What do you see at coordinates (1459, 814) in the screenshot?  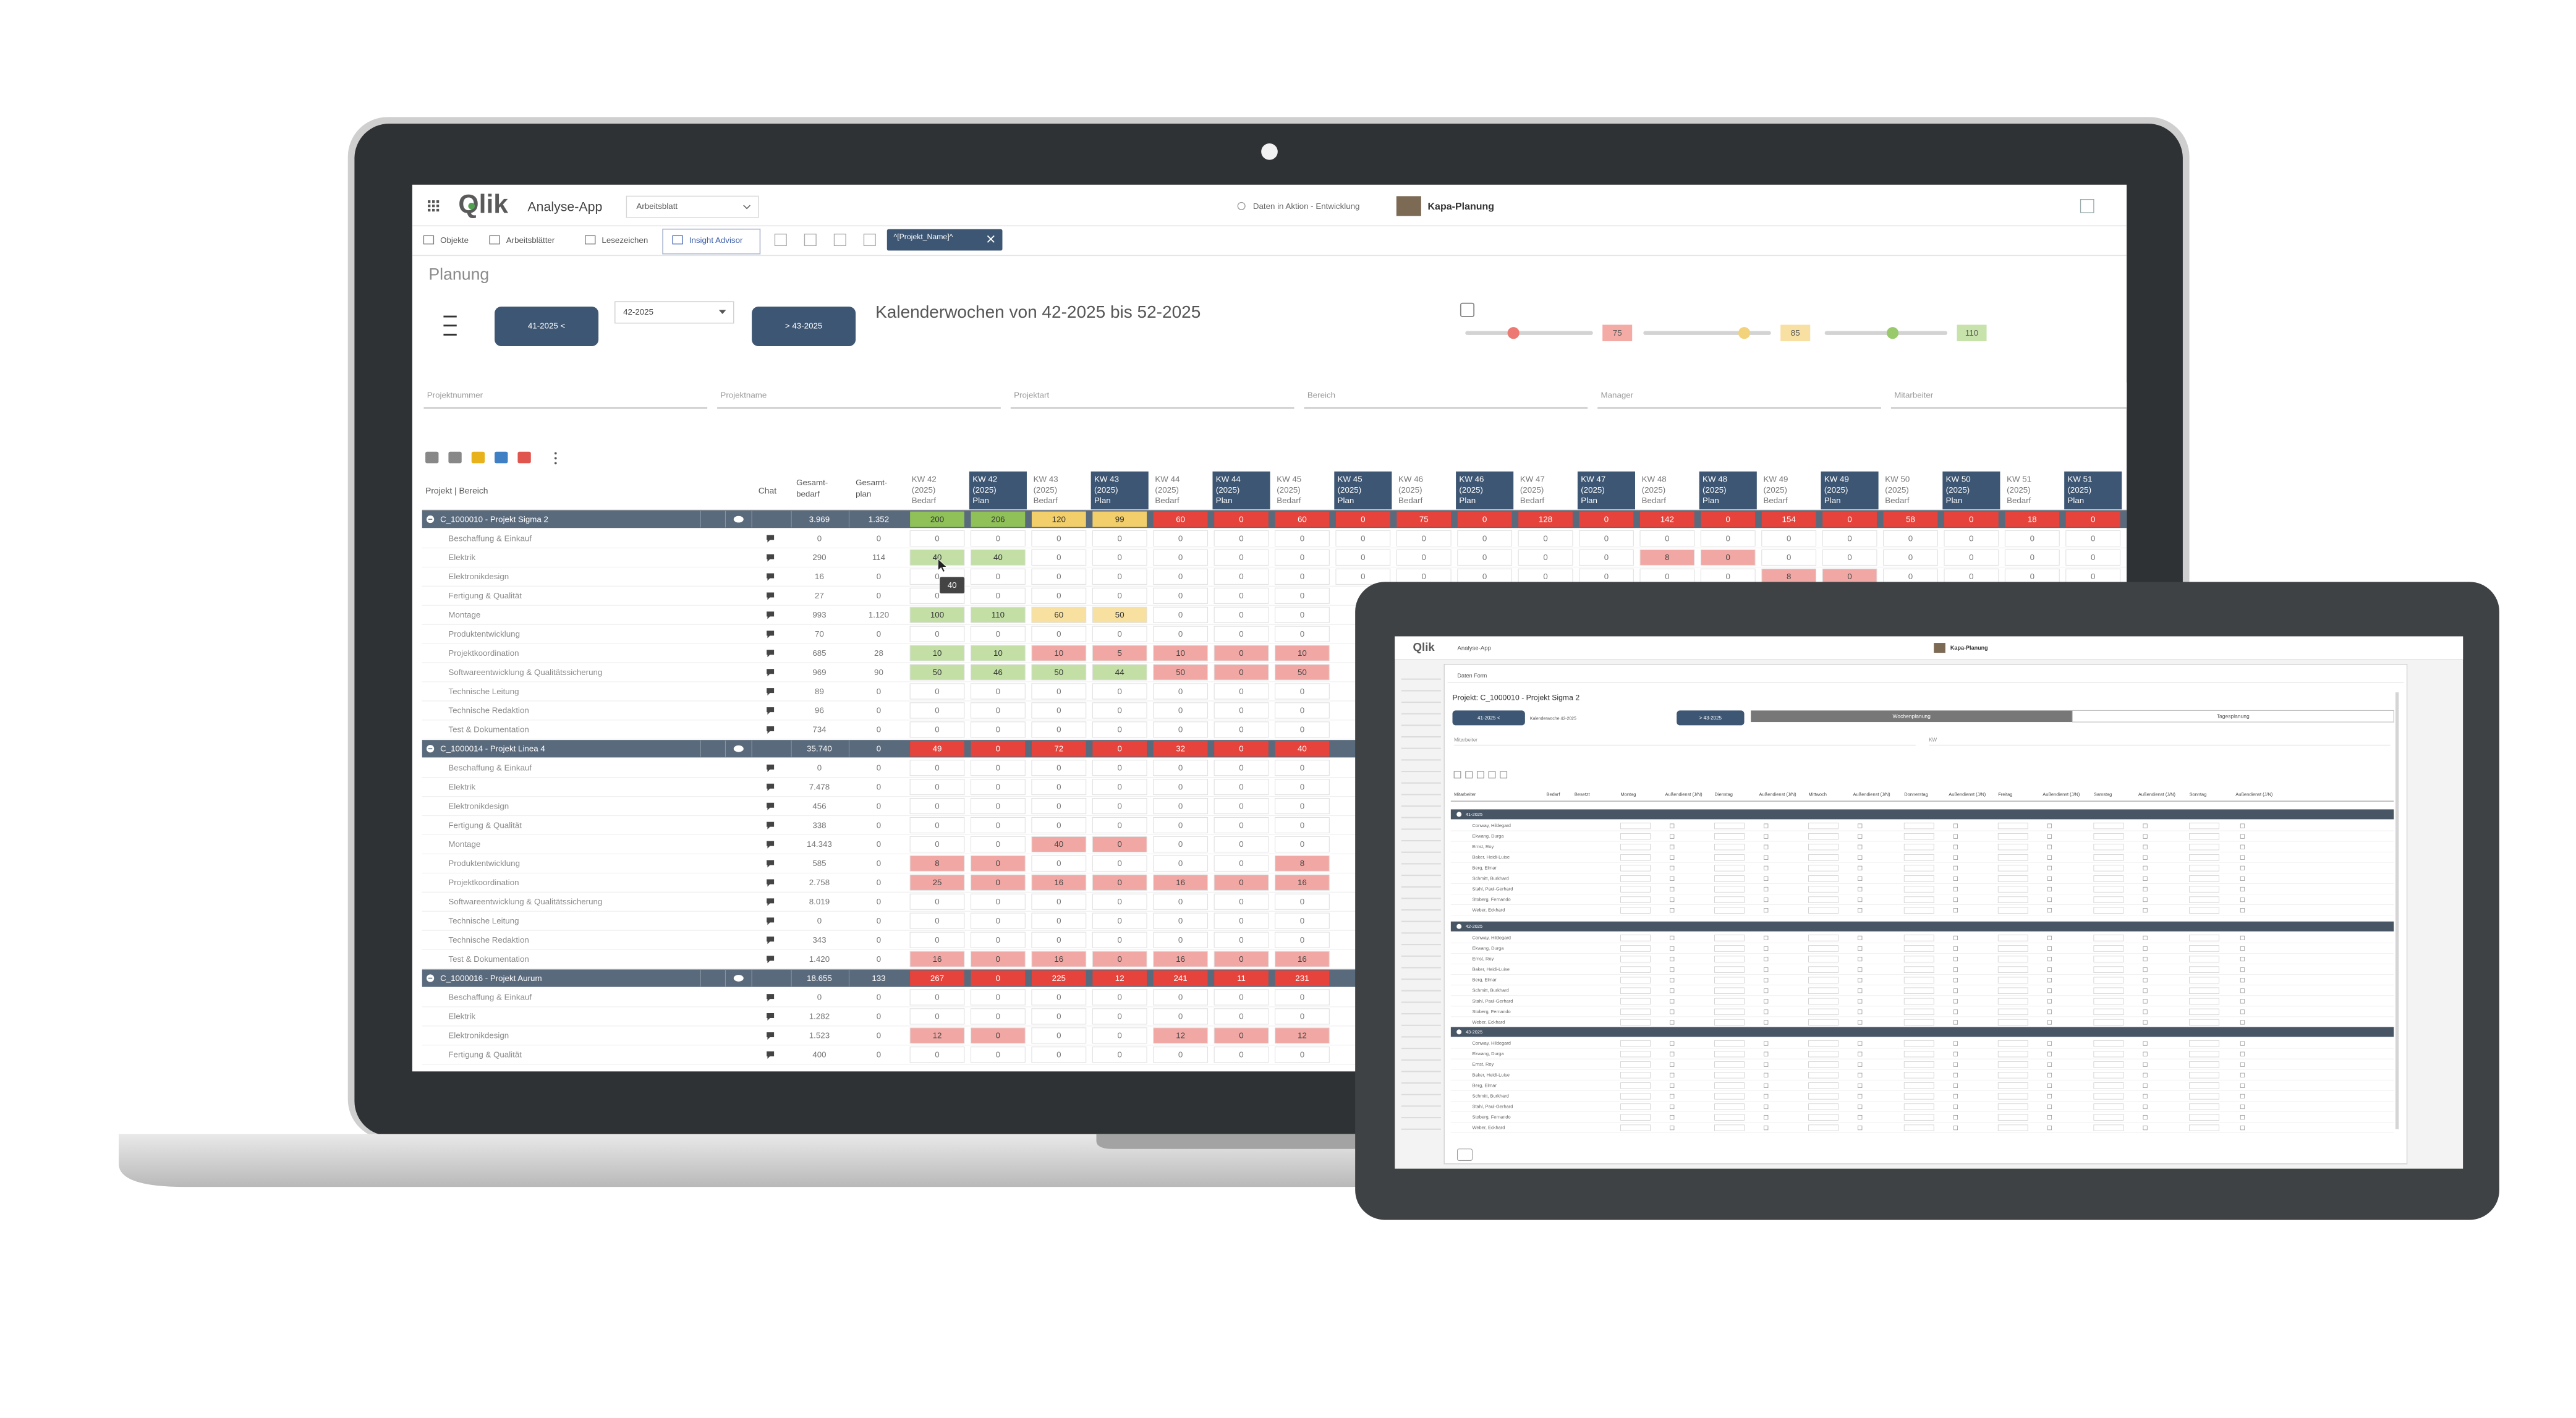 I see `tablet-group-toggle` at bounding box center [1459, 814].